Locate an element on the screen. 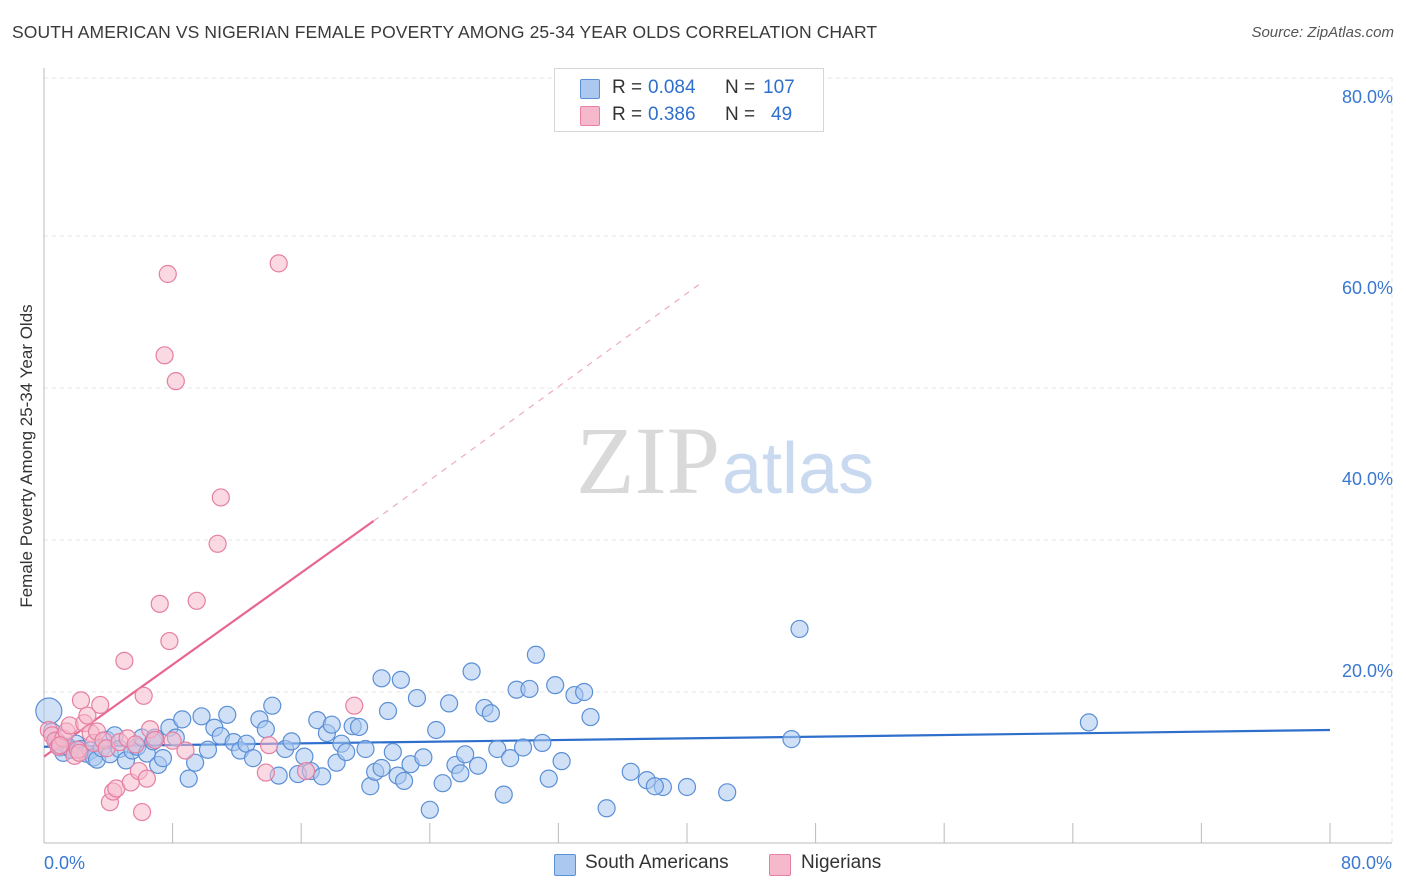 Image resolution: width=1406 pixels, height=892 pixels. y-axis-label: Female Poverty Among 25-34 Year Olds is located at coordinates (26, 455).